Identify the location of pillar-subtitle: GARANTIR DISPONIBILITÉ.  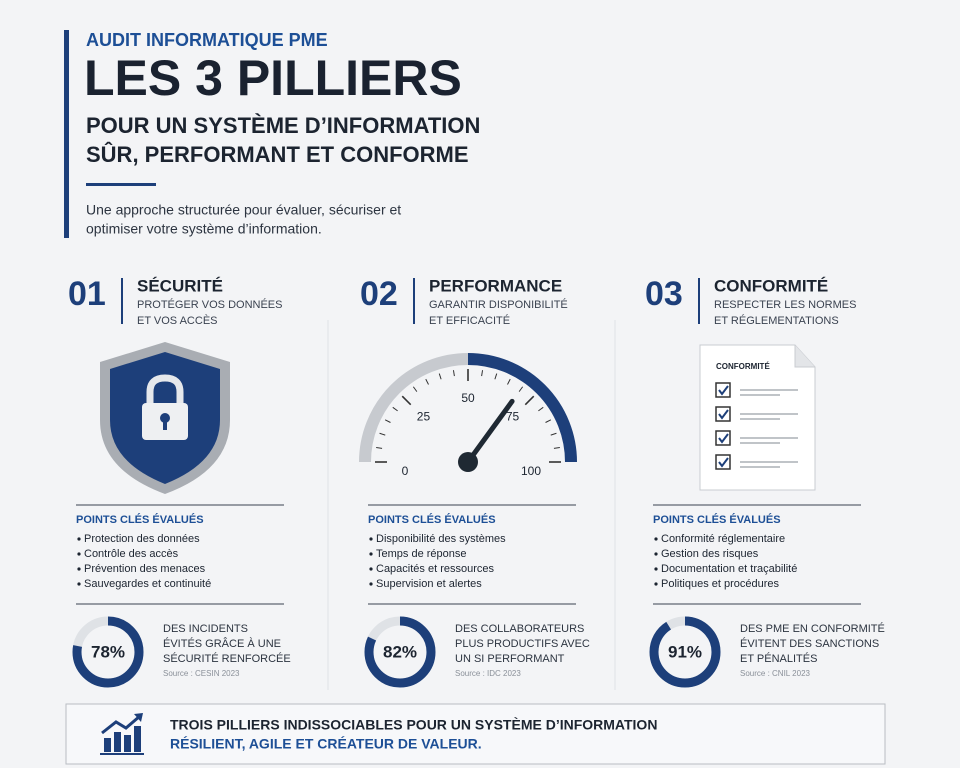
(498, 304).